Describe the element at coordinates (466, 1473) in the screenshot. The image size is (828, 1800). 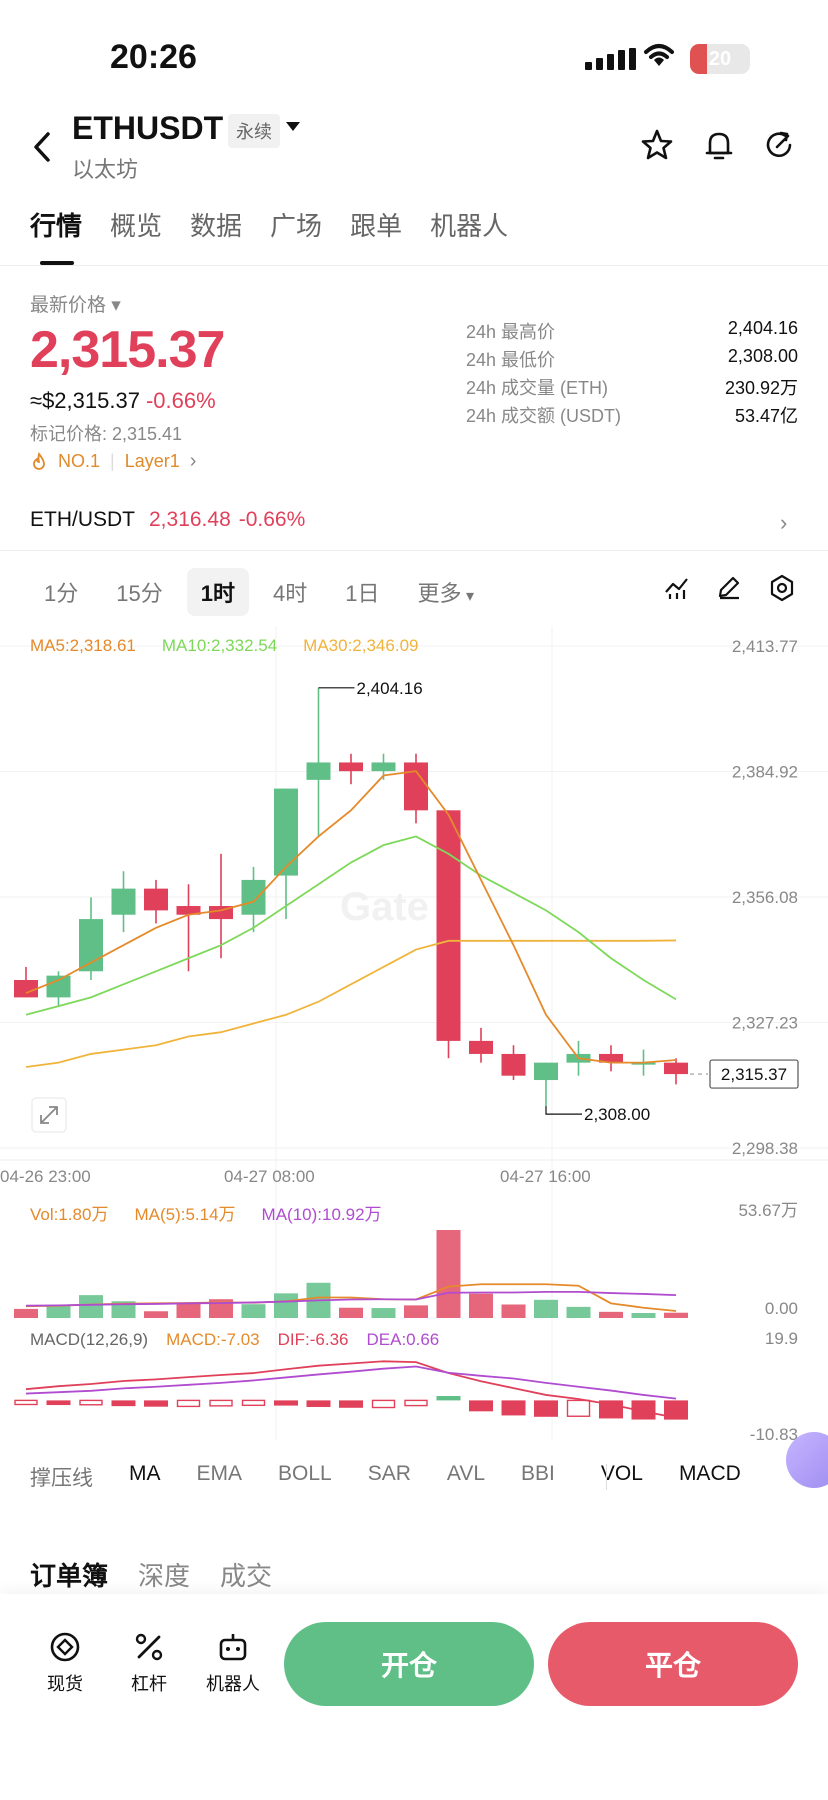
I see `indicator-avl: AVL` at that location.